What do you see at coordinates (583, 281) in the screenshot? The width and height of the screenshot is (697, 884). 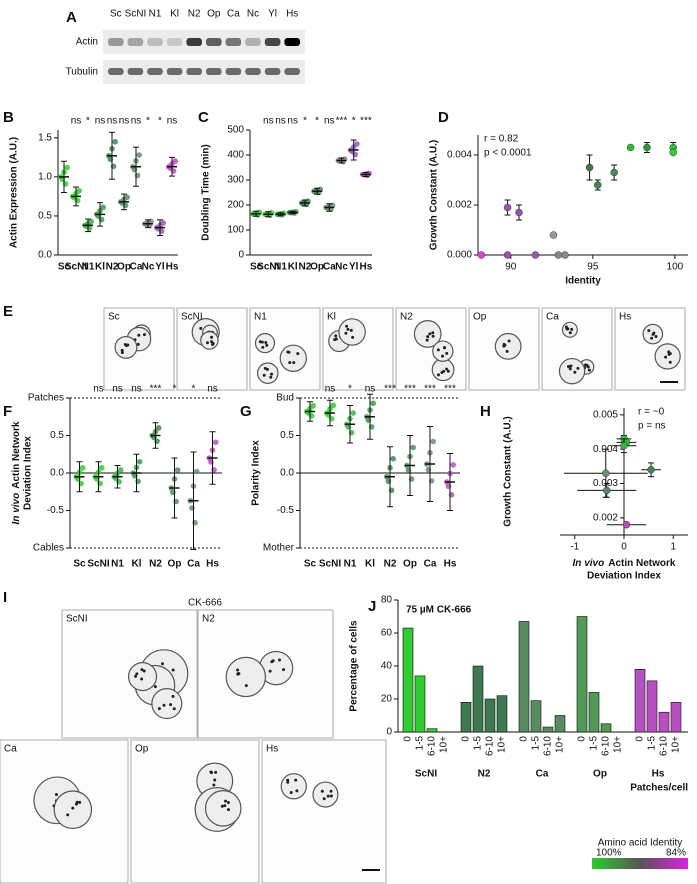 I see `x-axis-label: Identity` at bounding box center [583, 281].